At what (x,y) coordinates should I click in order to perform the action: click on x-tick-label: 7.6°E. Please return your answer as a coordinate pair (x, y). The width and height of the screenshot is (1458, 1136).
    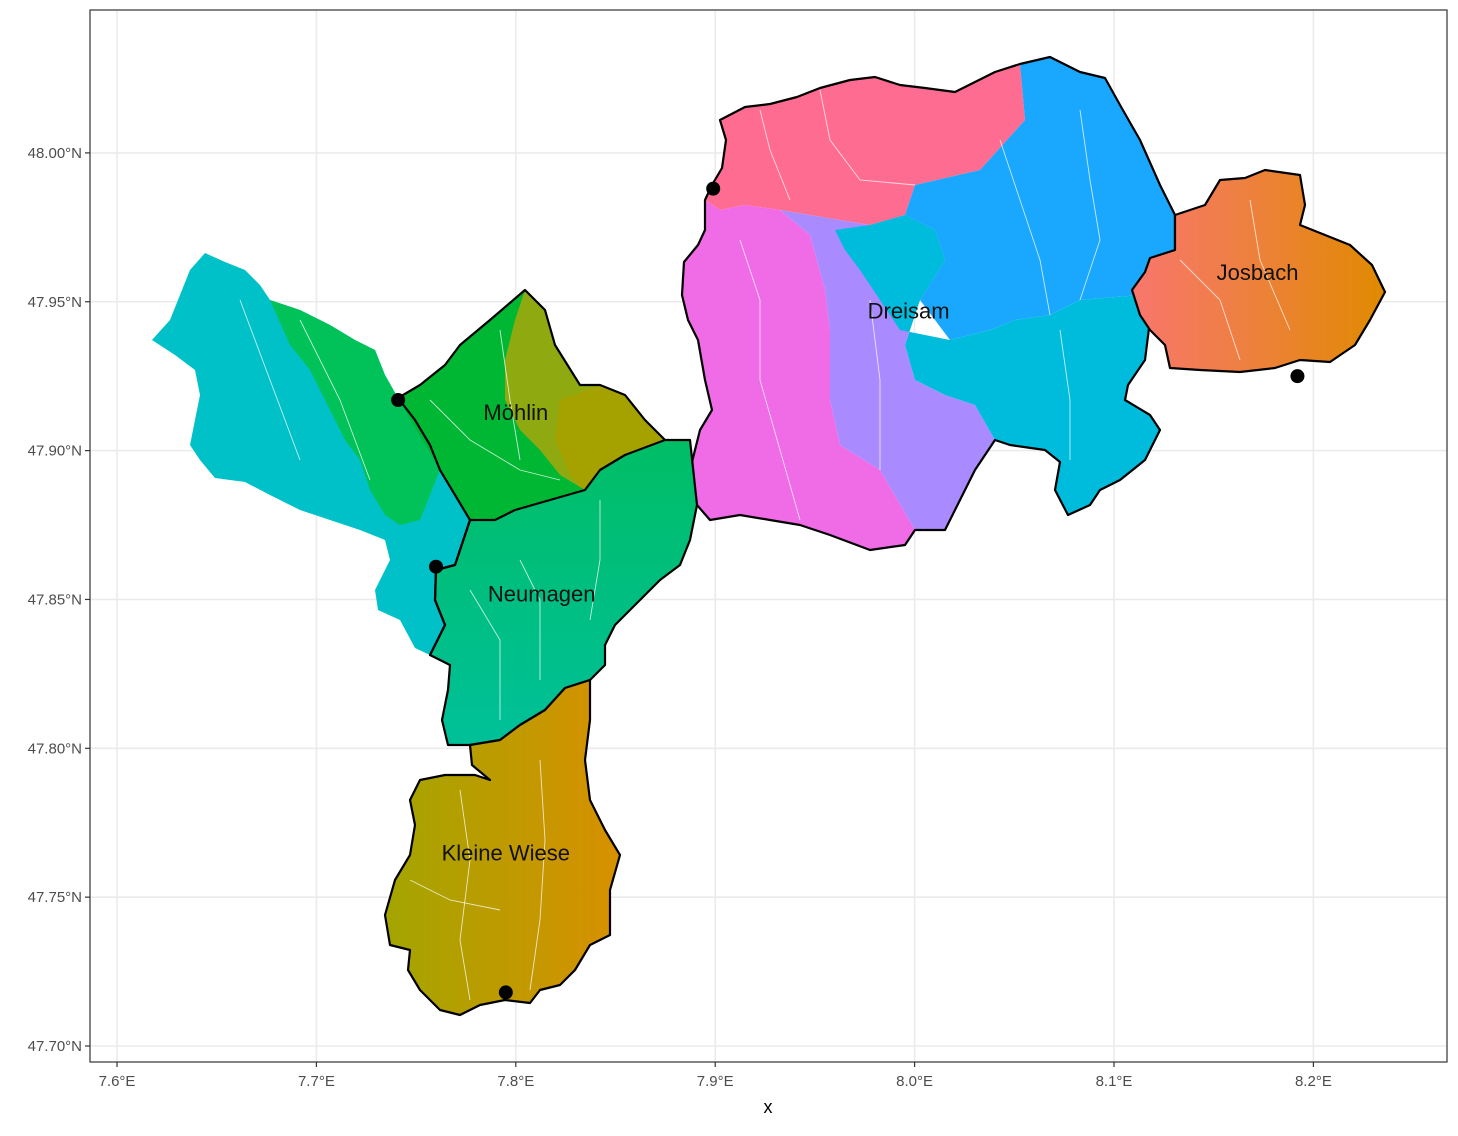
    Looking at the image, I should click on (117, 1081).